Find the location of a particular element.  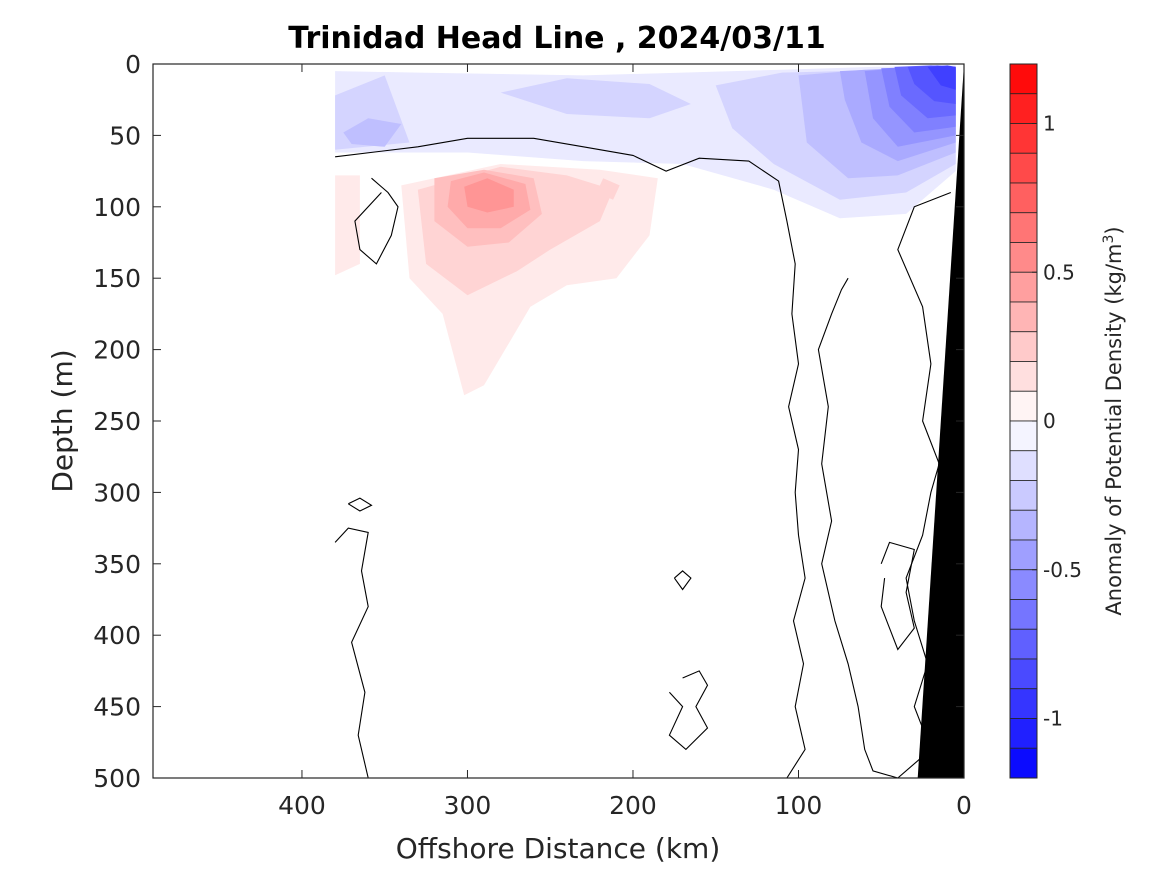

y-tick-label: 150 is located at coordinates (117, 278).